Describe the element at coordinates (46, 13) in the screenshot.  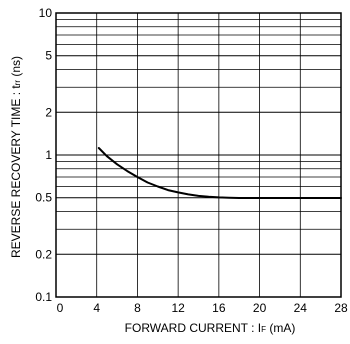
I see `y-tick-label: 10` at that location.